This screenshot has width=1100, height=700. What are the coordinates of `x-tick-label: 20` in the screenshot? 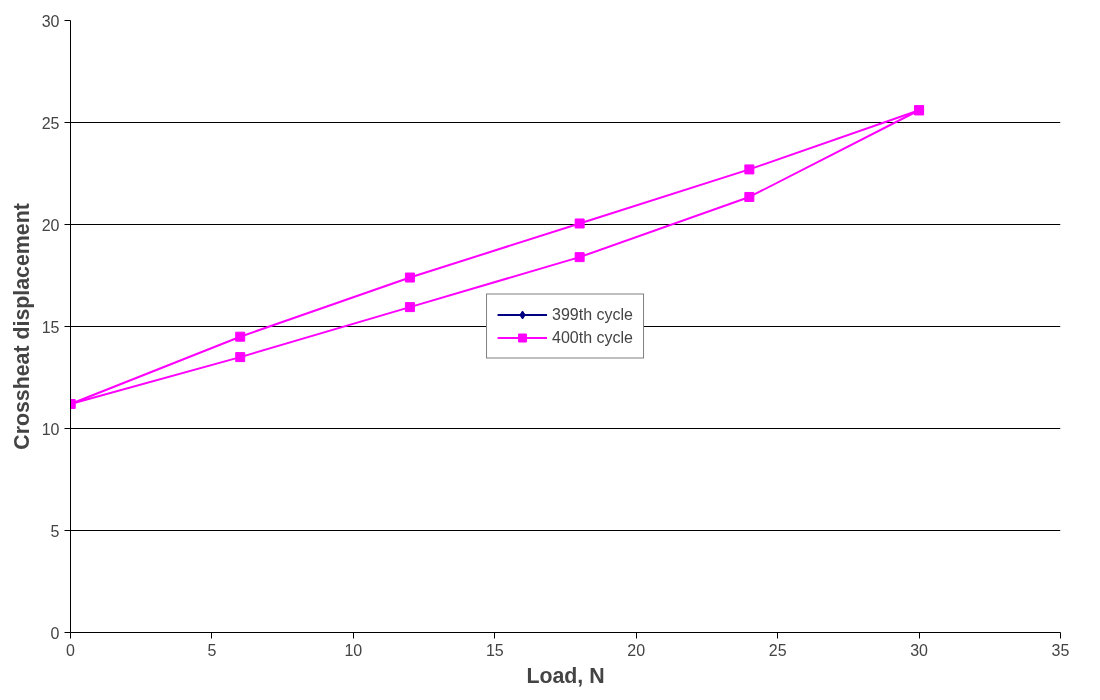 It's located at (636, 650).